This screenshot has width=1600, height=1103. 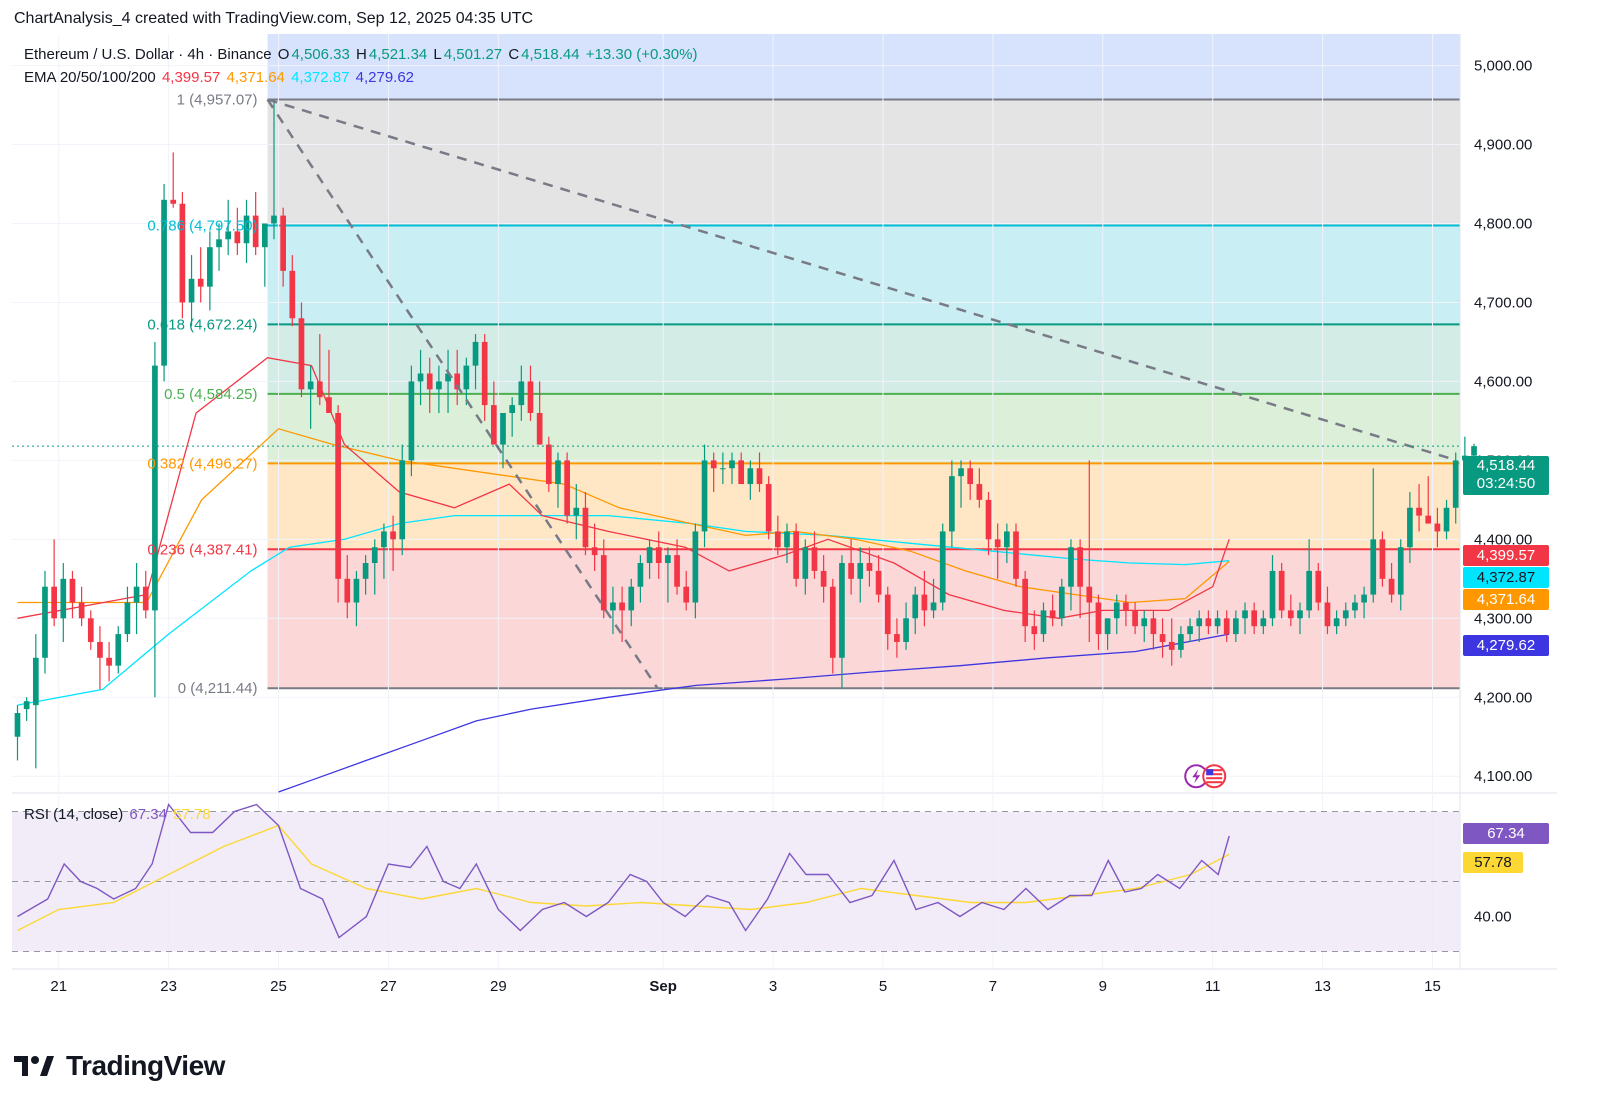 I want to click on rsi-label: RSI (14, close), so click(x=74, y=814).